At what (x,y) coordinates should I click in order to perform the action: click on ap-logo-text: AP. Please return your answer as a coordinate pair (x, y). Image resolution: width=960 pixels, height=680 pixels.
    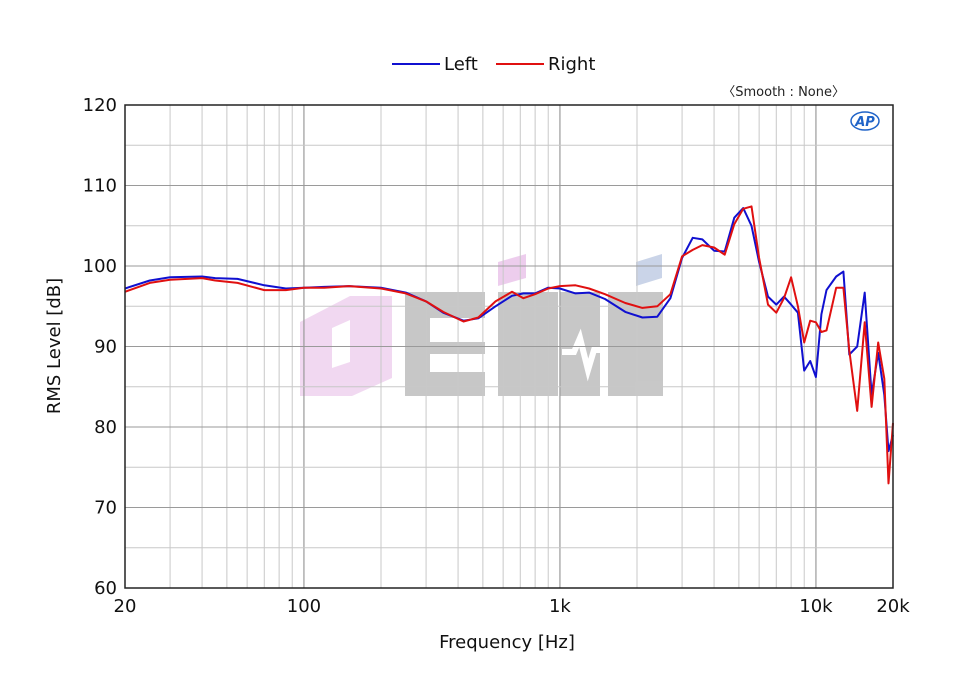
    Looking at the image, I should click on (864, 122).